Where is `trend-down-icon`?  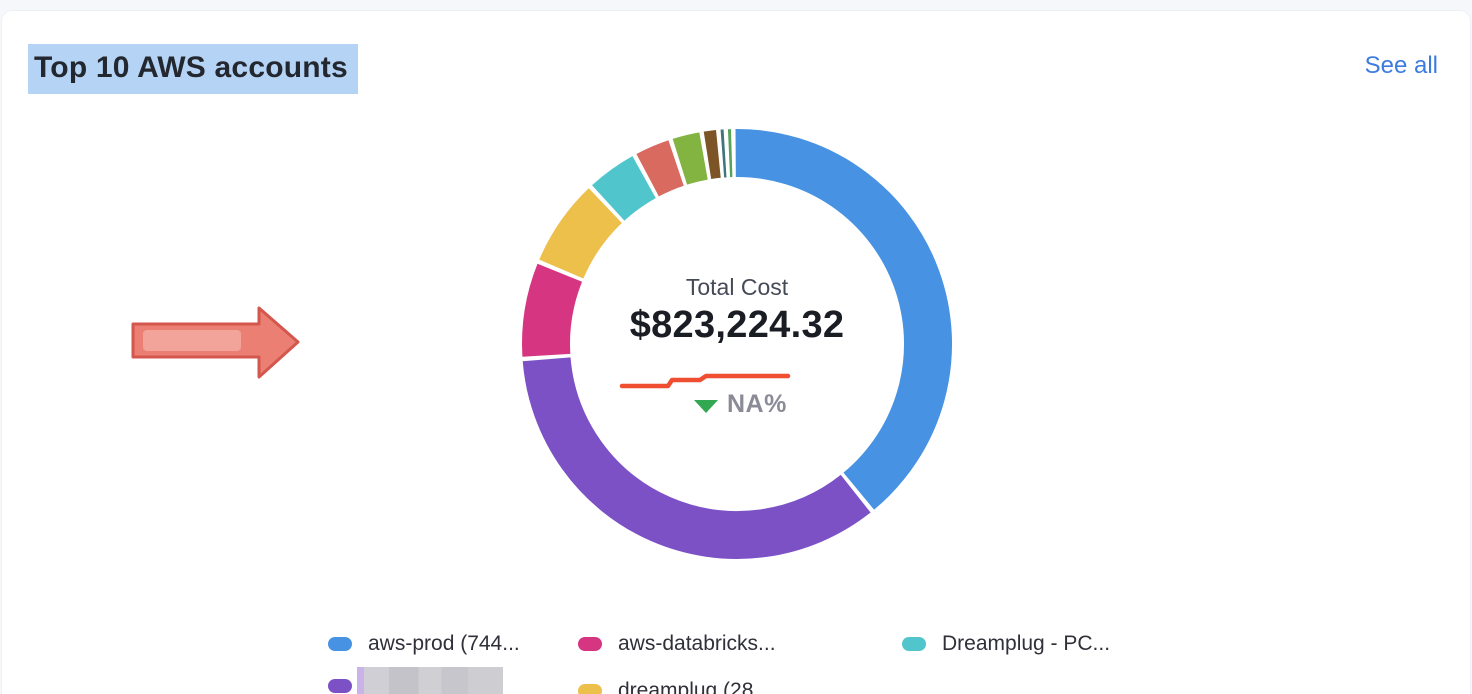
trend-down-icon is located at coordinates (706, 406).